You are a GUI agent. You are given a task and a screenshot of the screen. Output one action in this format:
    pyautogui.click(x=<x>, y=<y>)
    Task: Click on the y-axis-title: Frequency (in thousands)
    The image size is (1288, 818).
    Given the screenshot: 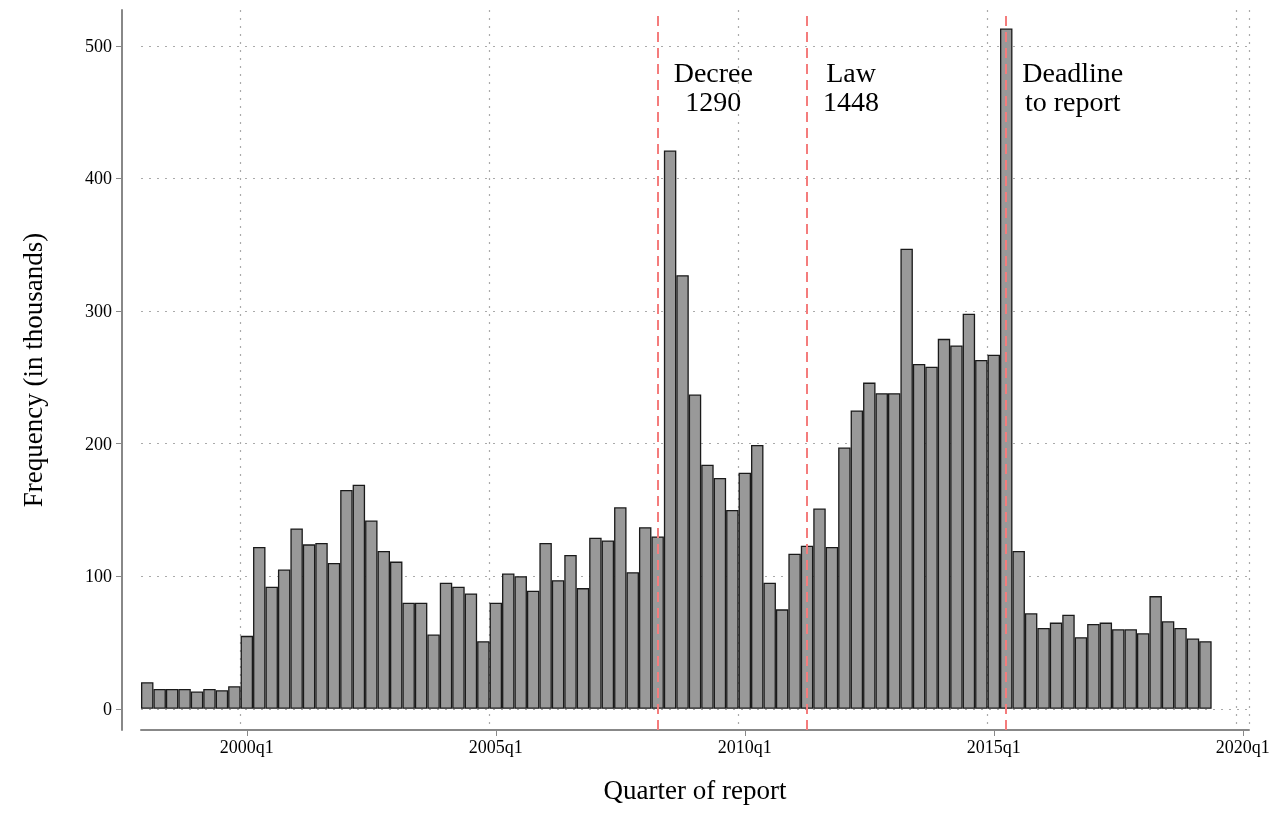 What is the action you would take?
    pyautogui.click(x=32, y=370)
    